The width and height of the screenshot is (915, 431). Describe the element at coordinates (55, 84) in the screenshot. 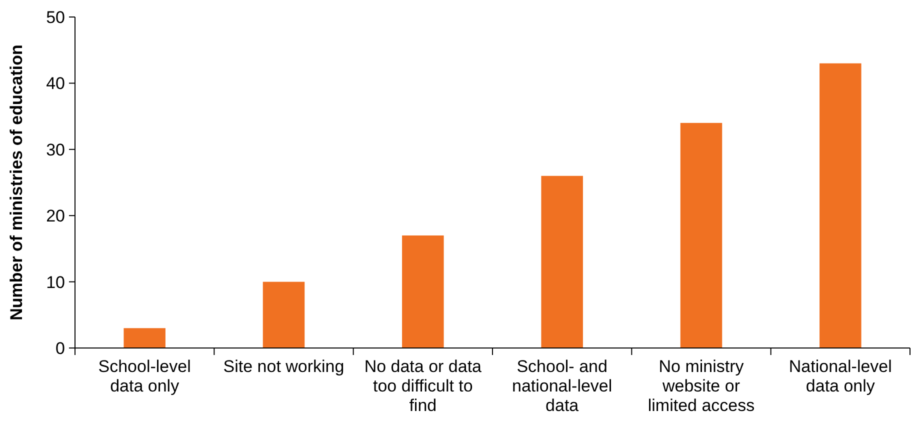

I see `y-tick-label: 40` at that location.